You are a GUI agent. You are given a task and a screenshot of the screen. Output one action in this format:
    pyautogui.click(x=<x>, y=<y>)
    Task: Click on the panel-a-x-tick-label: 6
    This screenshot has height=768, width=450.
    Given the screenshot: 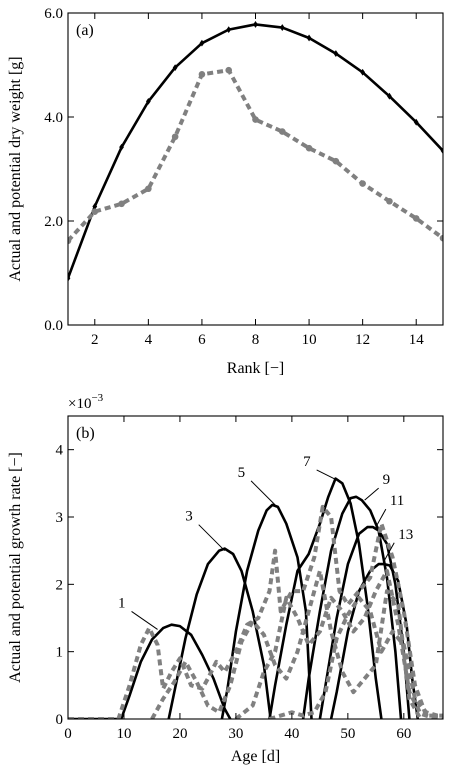 What is the action you would take?
    pyautogui.click(x=202, y=340)
    